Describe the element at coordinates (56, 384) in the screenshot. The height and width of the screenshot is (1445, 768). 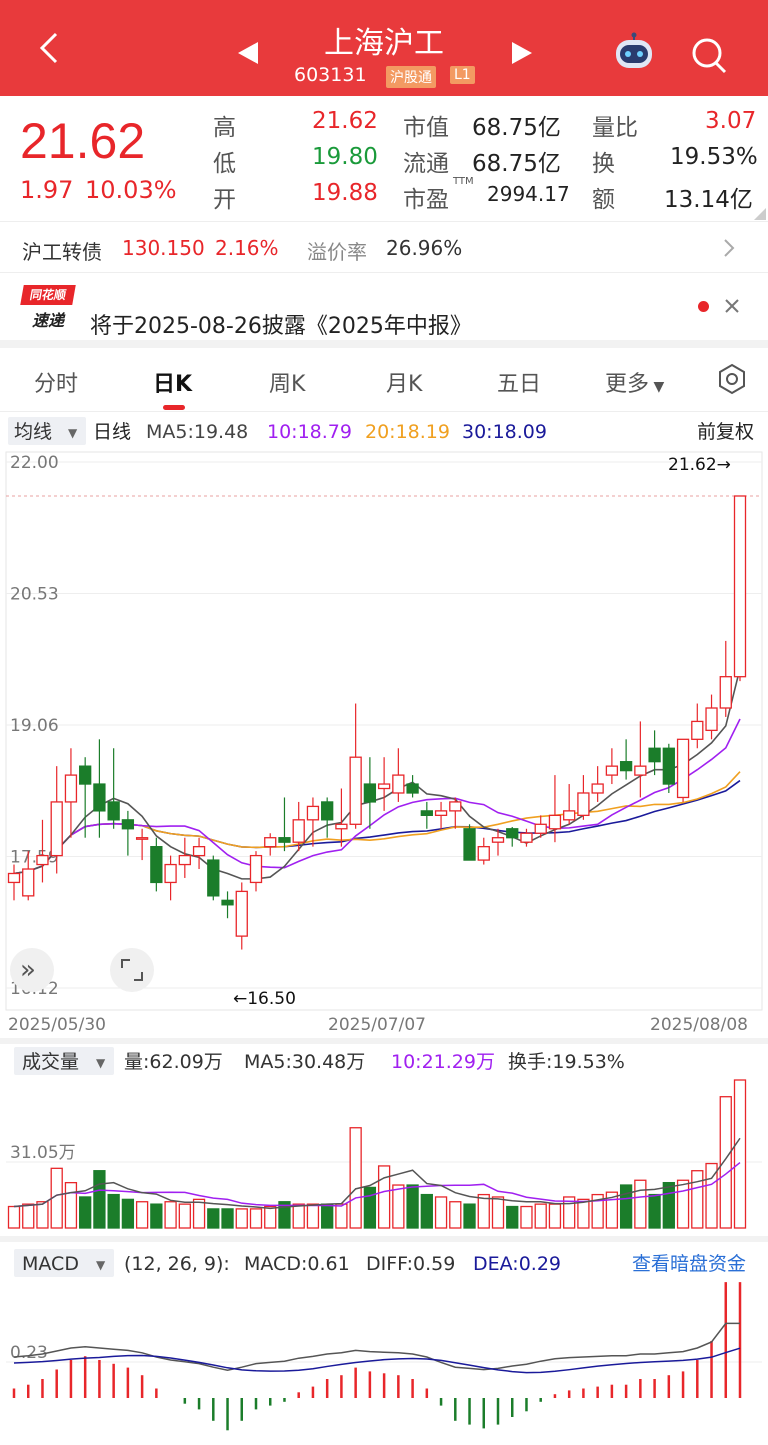
I see `tab-intraday: 分时` at that location.